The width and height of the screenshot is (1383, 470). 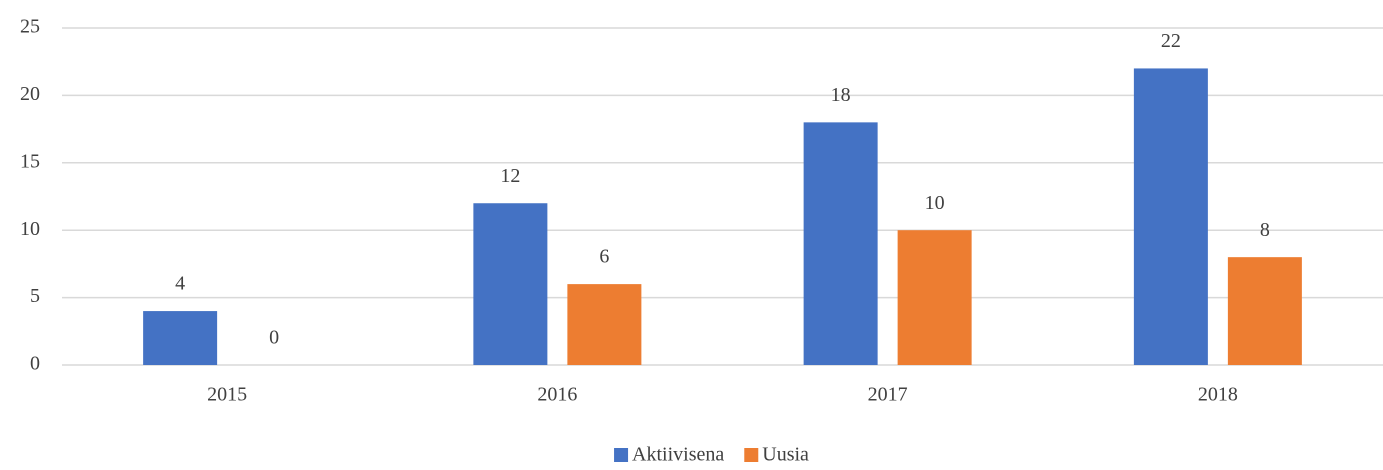 What do you see at coordinates (1265, 230) in the screenshot?
I see `data-label: 8` at bounding box center [1265, 230].